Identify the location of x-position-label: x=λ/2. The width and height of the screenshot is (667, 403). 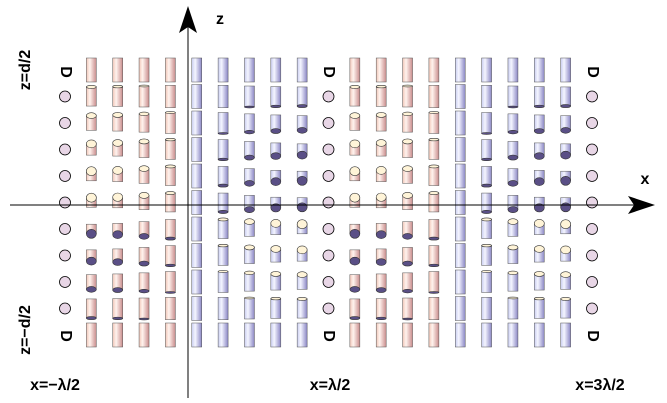
(330, 385).